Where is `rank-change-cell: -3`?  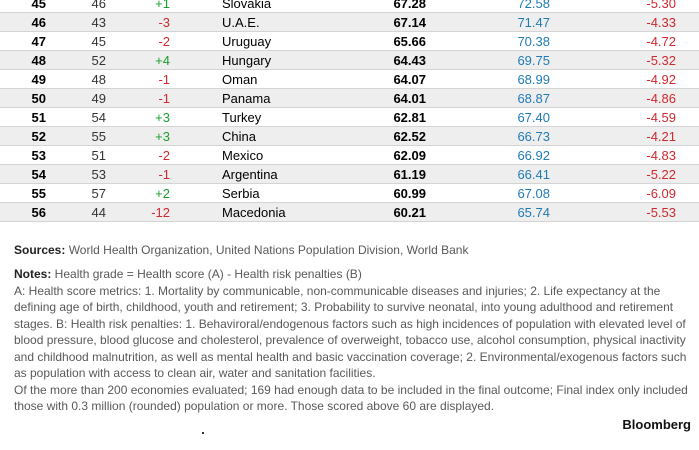 rank-change-cell: -3 is located at coordinates (164, 22).